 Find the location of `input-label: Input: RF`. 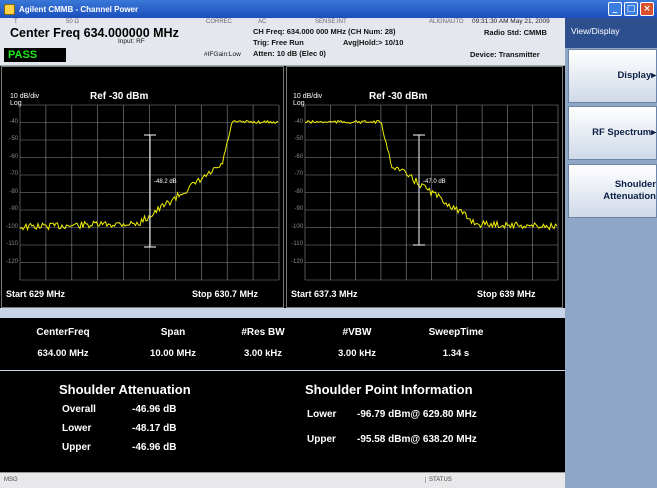

input-label: Input: RF is located at coordinates (131, 41).